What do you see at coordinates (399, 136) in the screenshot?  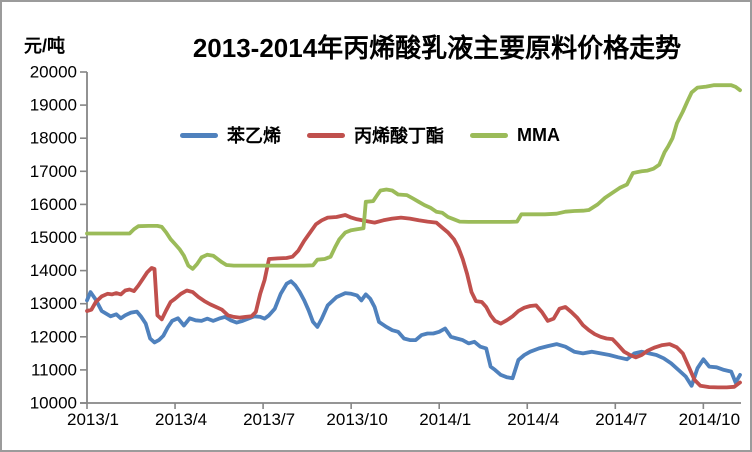 I see `legend-label-butyl-acrylate: 丙烯酸丁酯` at bounding box center [399, 136].